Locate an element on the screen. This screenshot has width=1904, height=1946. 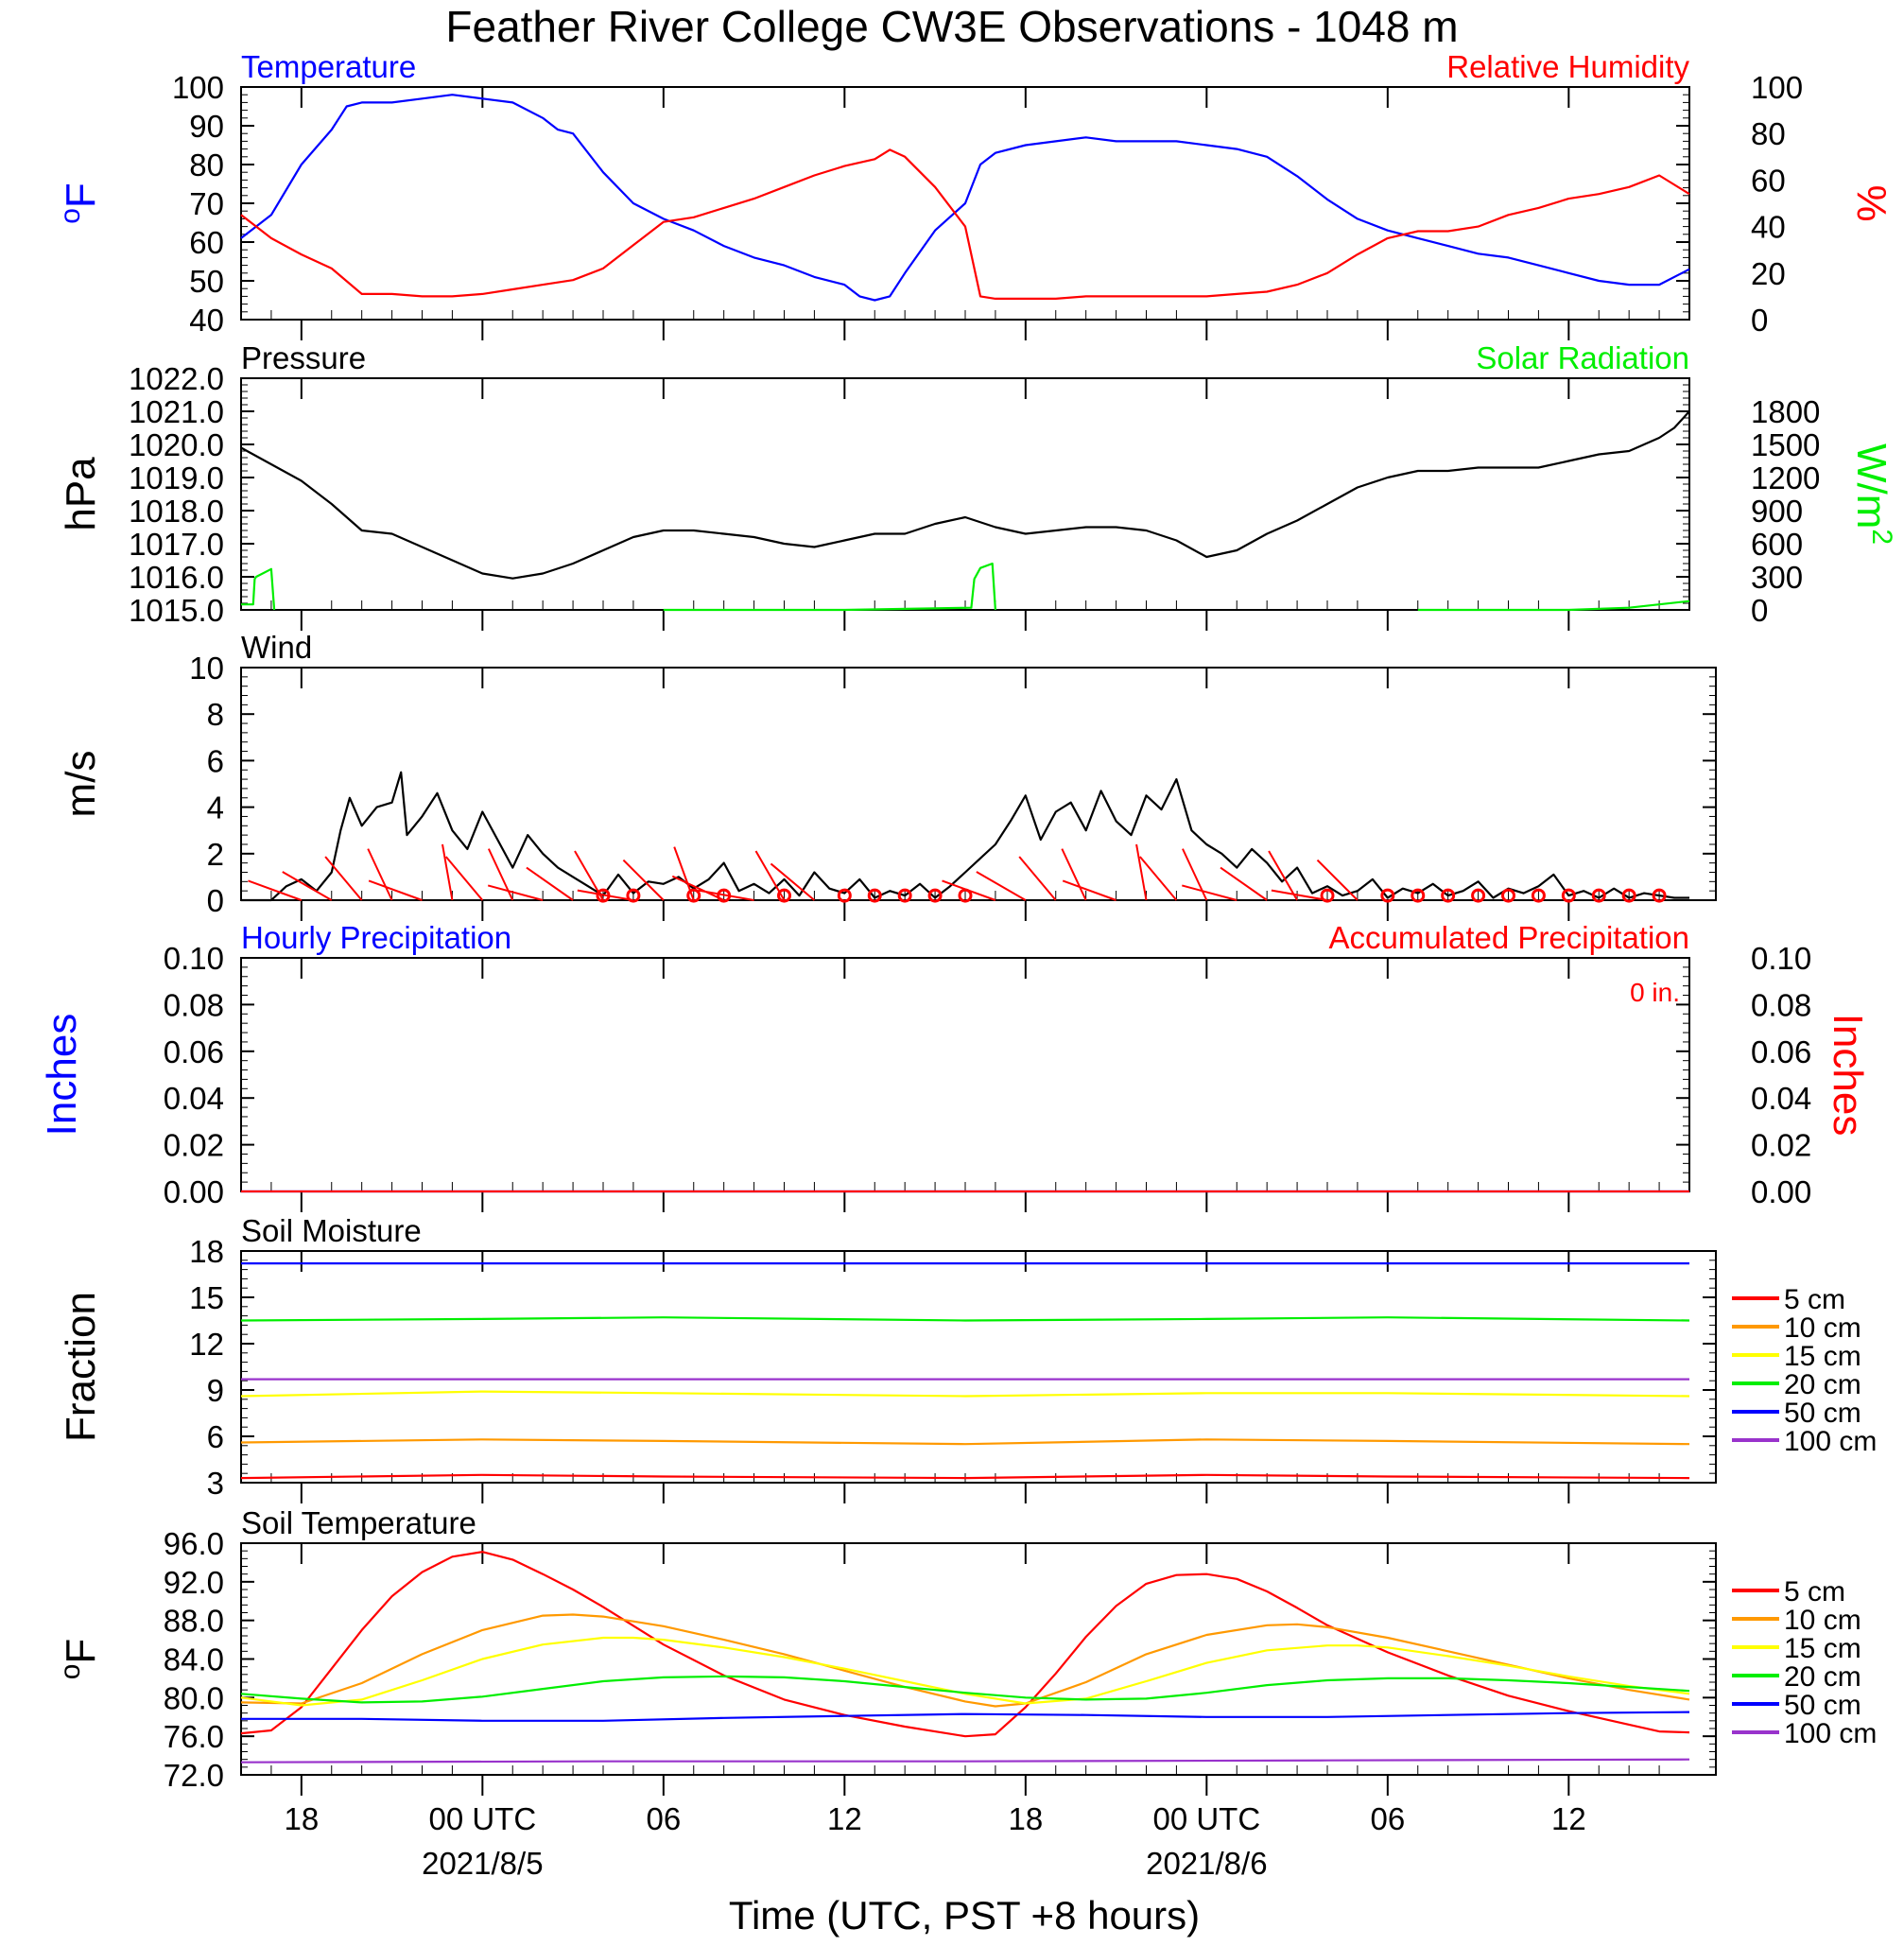
y-tick-label: 0.00 is located at coordinates (194, 1192).